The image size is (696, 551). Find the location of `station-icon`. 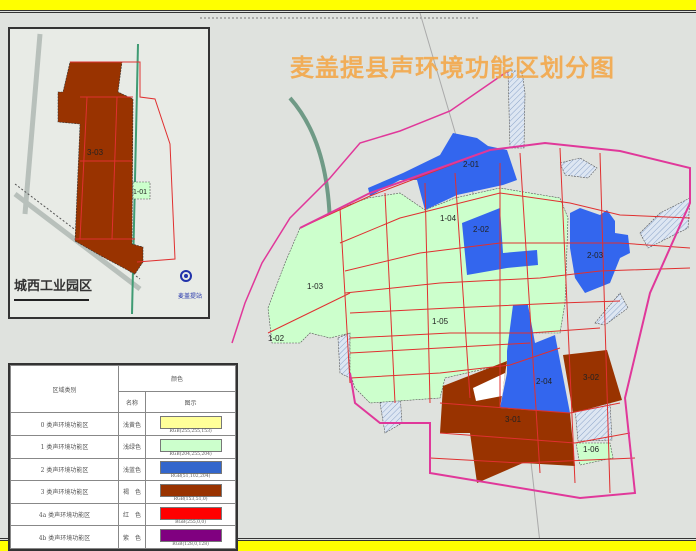

station-icon is located at coordinates (186, 276).